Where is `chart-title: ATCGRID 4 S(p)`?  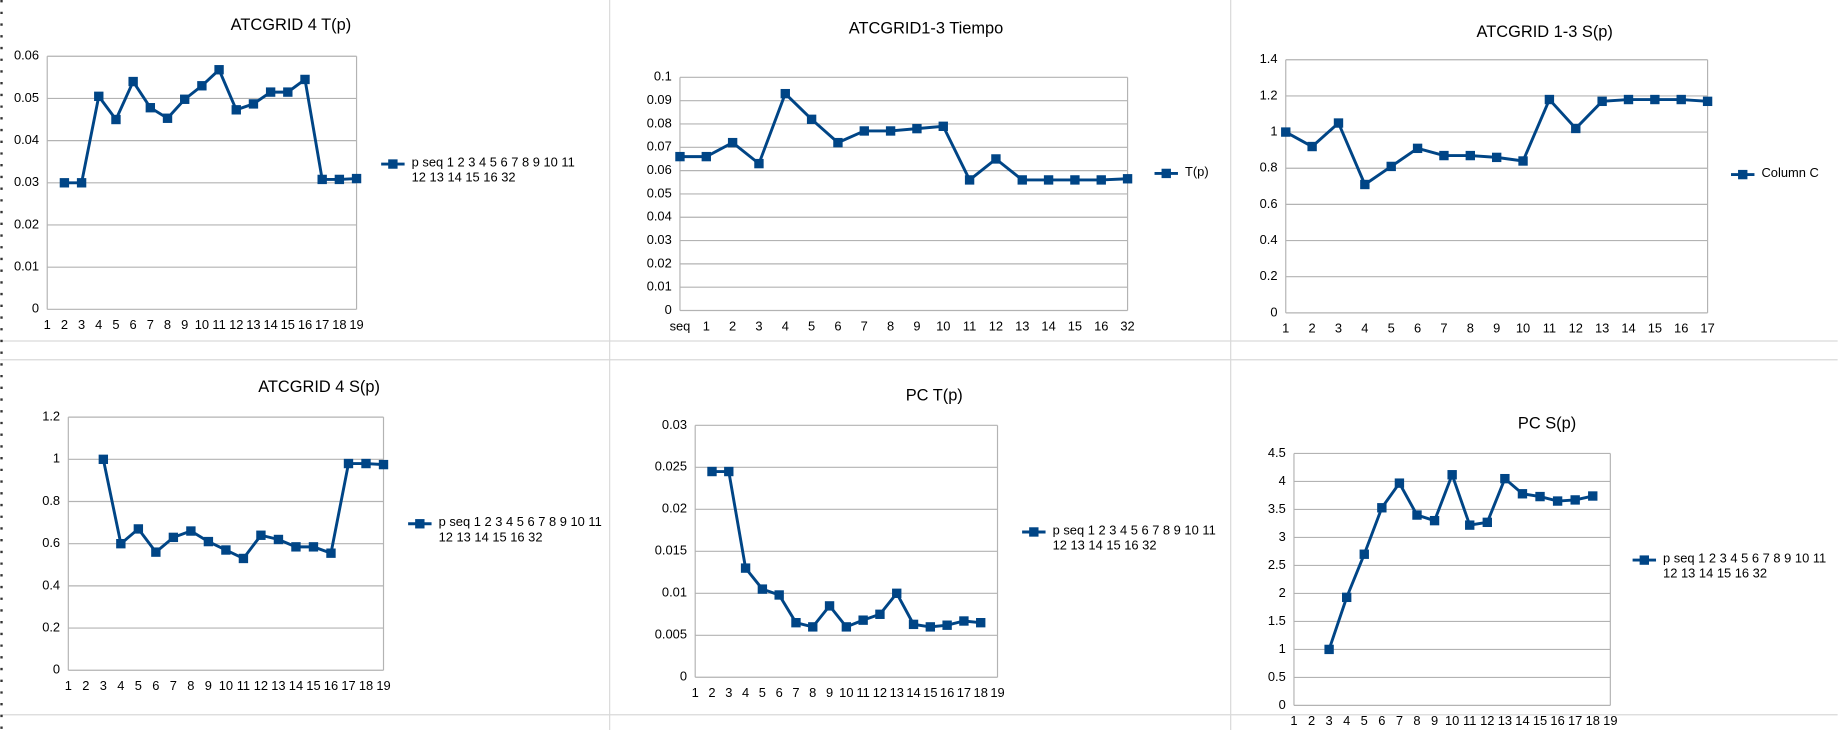 chart-title: ATCGRID 4 S(p) is located at coordinates (319, 387).